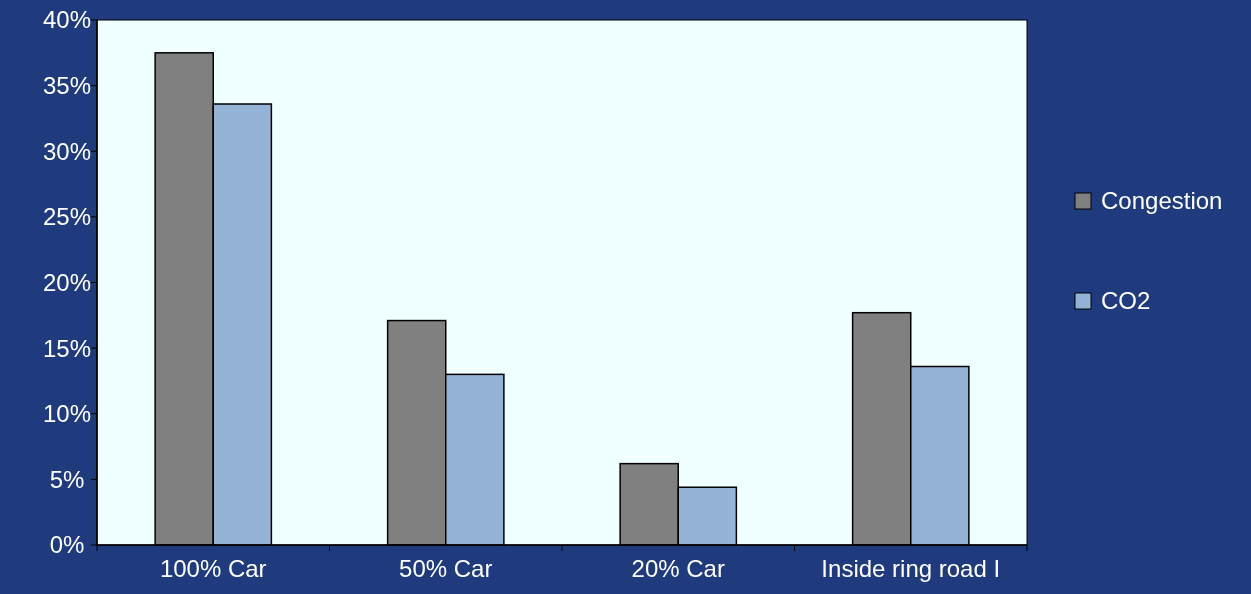  Describe the element at coordinates (1162, 201) in the screenshot. I see `legend-label: Congestion` at that location.